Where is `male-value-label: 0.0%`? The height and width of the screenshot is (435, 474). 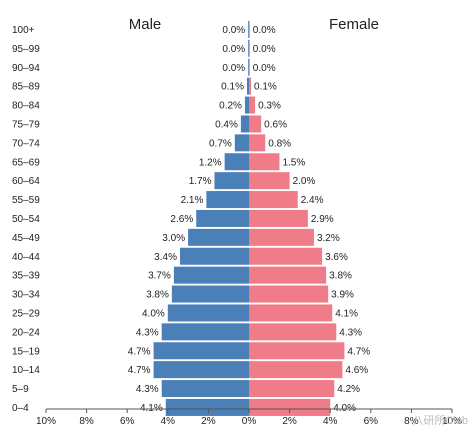
male-value-label: 0.0% is located at coordinates (233, 30).